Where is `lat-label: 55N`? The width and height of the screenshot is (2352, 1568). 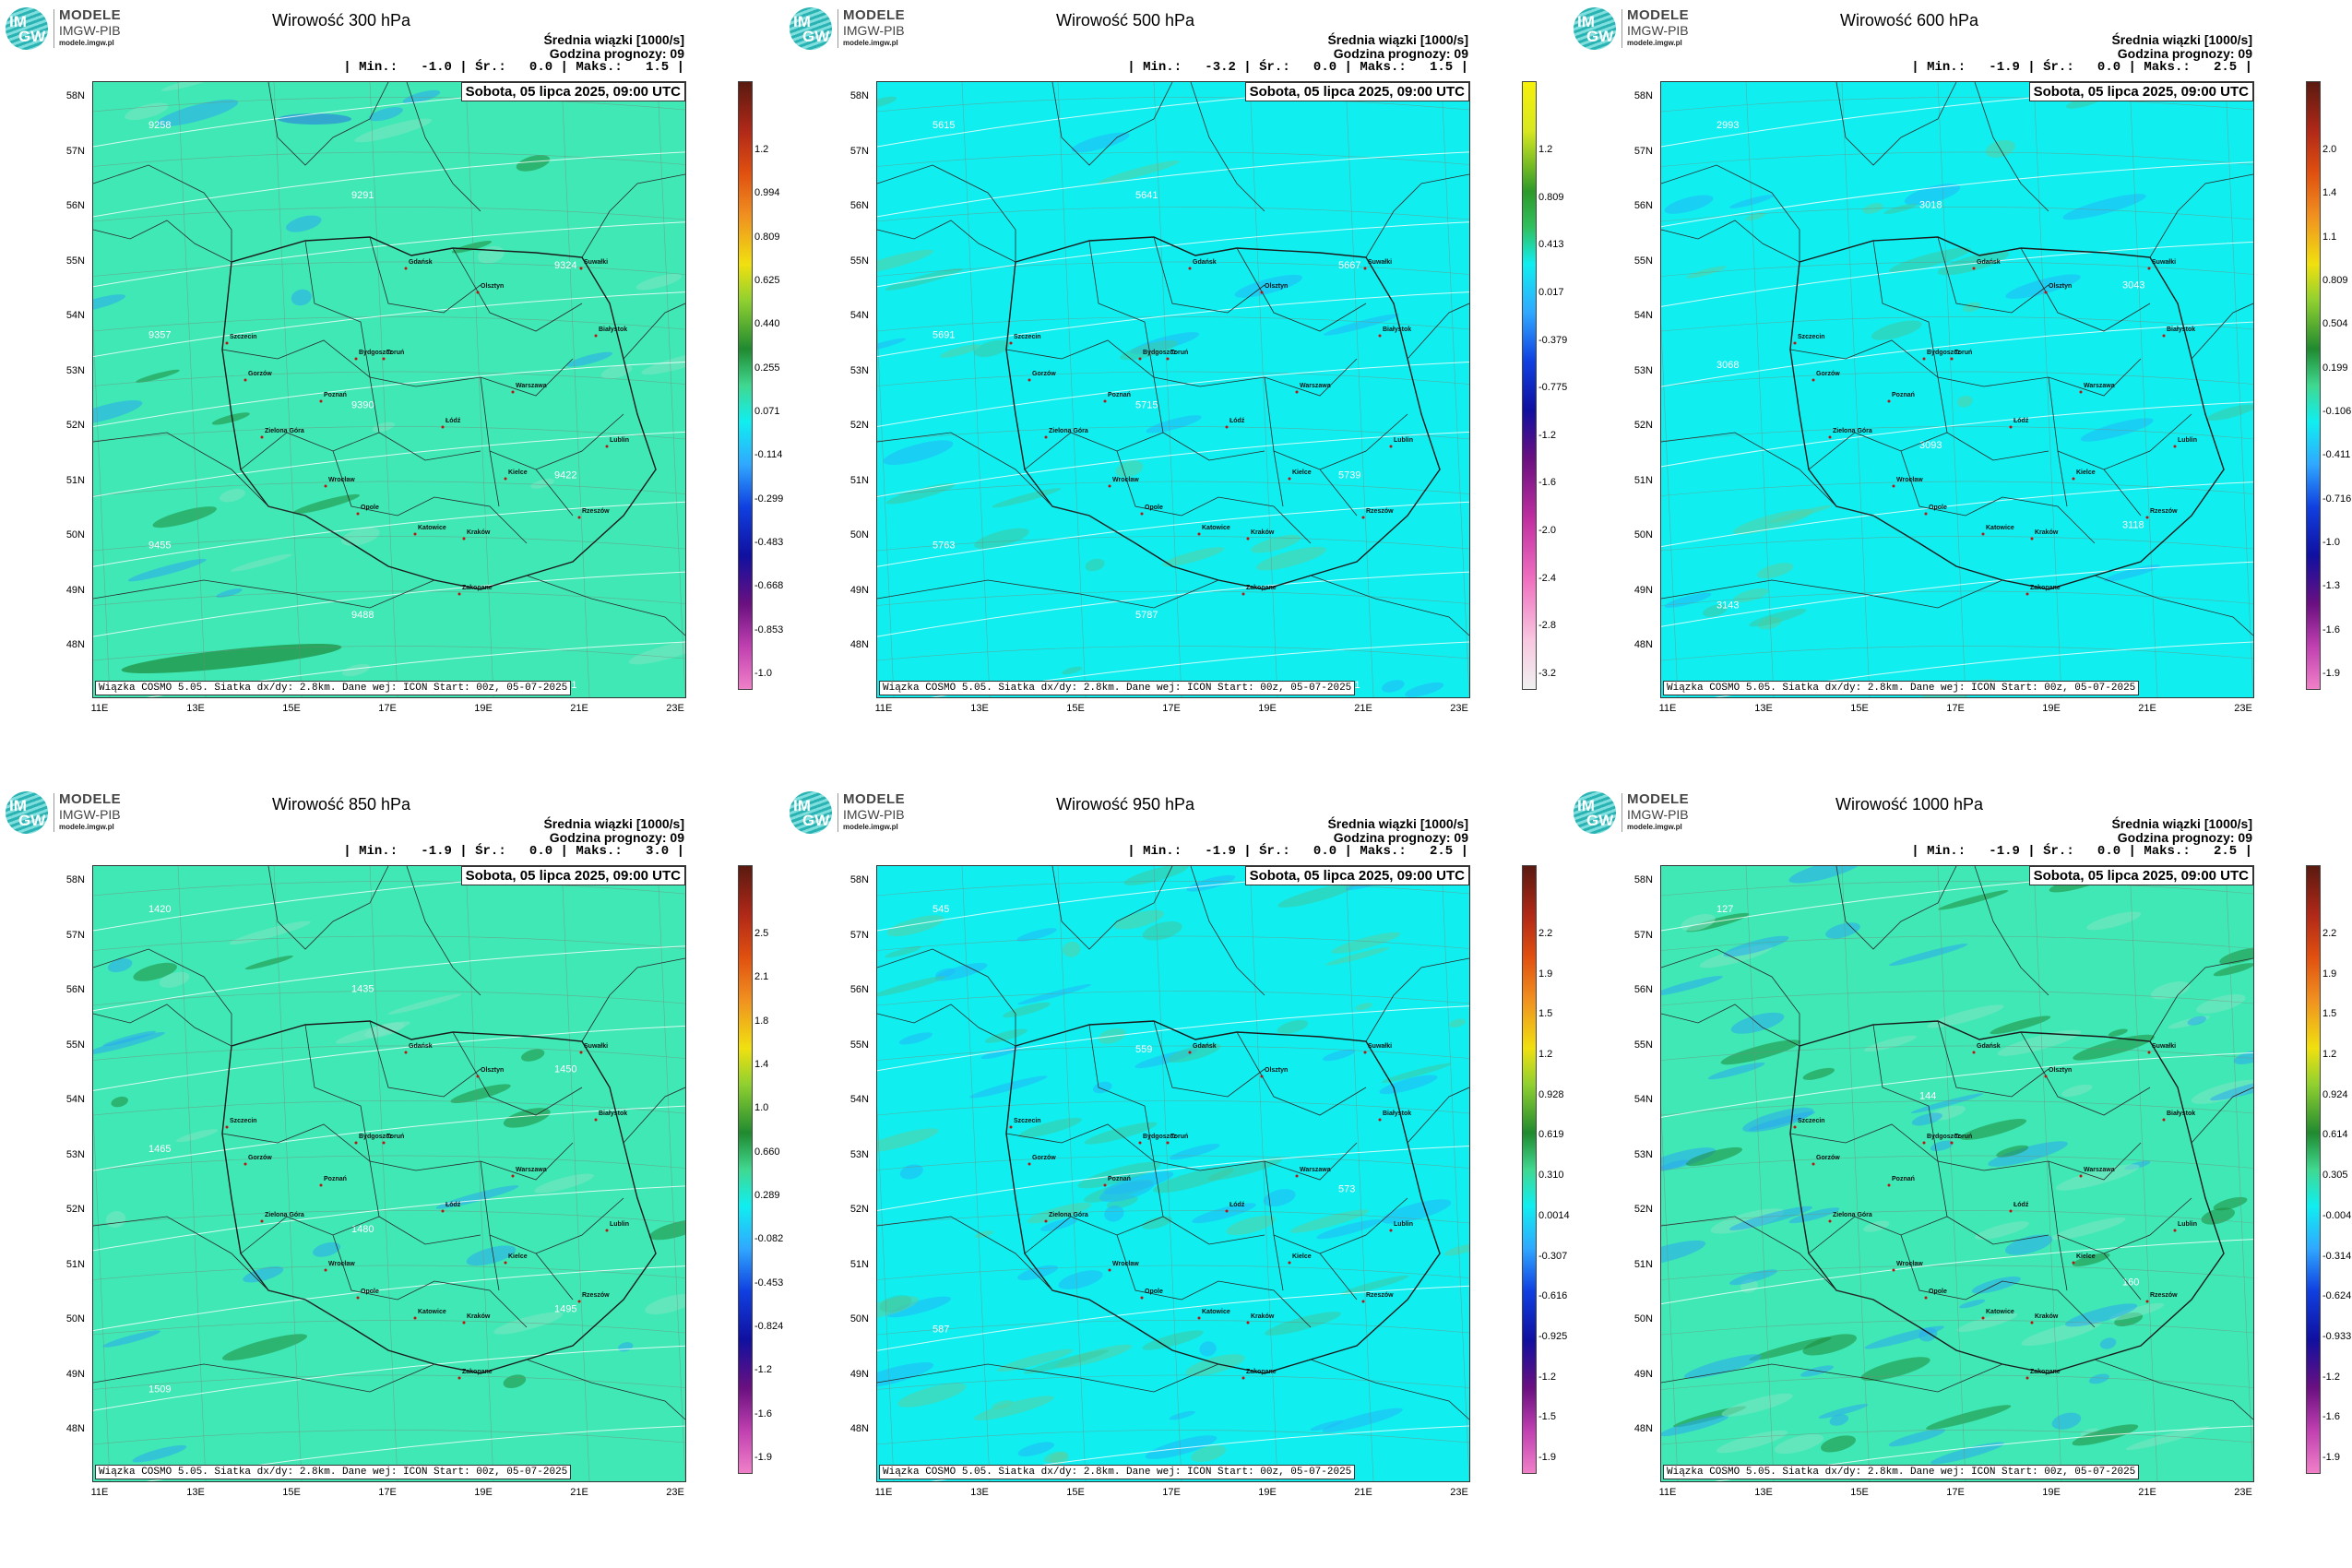 lat-label: 55N is located at coordinates (1643, 261).